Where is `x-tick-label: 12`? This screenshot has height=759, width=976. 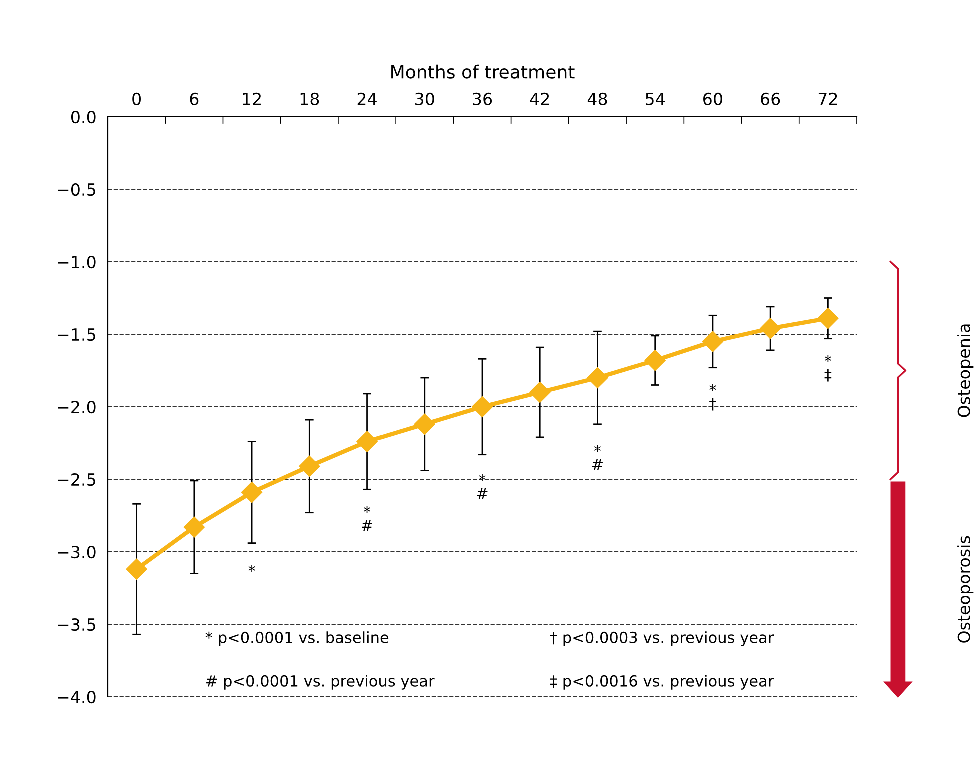 x-tick-label: 12 is located at coordinates (252, 99).